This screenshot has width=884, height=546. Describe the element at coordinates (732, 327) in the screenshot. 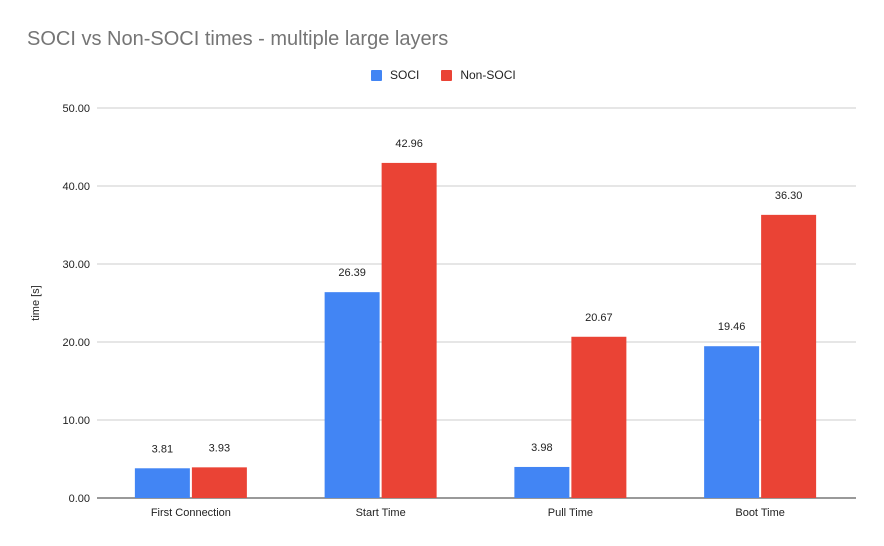

I see `data-label: 19.46` at that location.